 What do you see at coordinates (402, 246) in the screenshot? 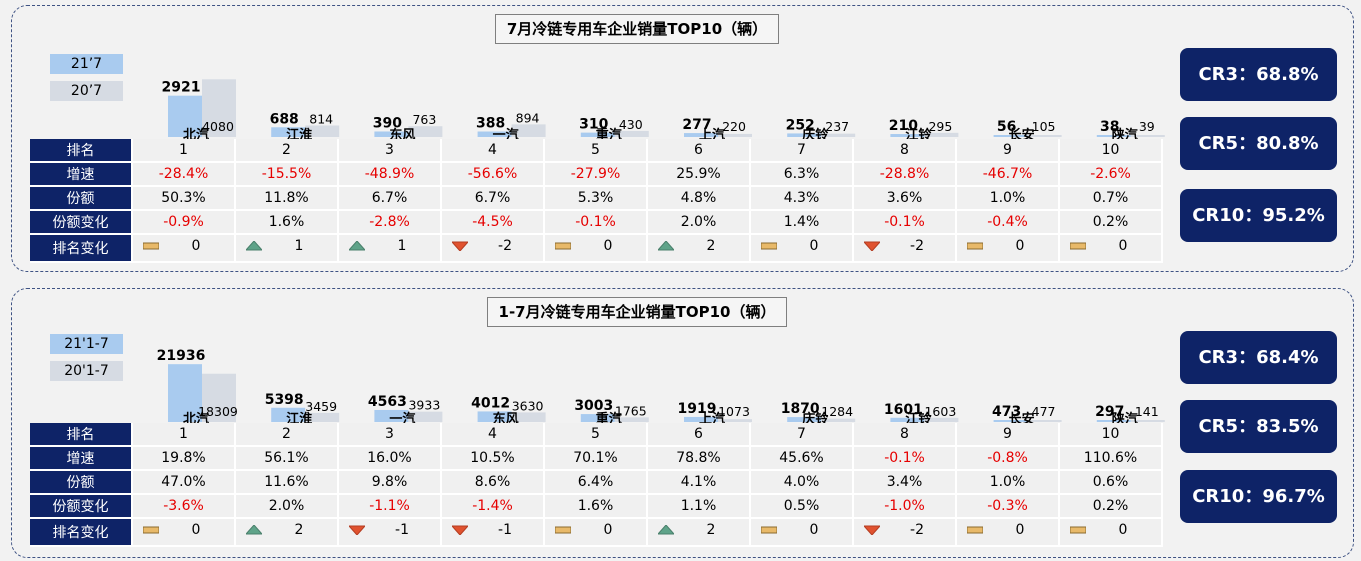
I see `rank-change-value: 1` at bounding box center [402, 246].